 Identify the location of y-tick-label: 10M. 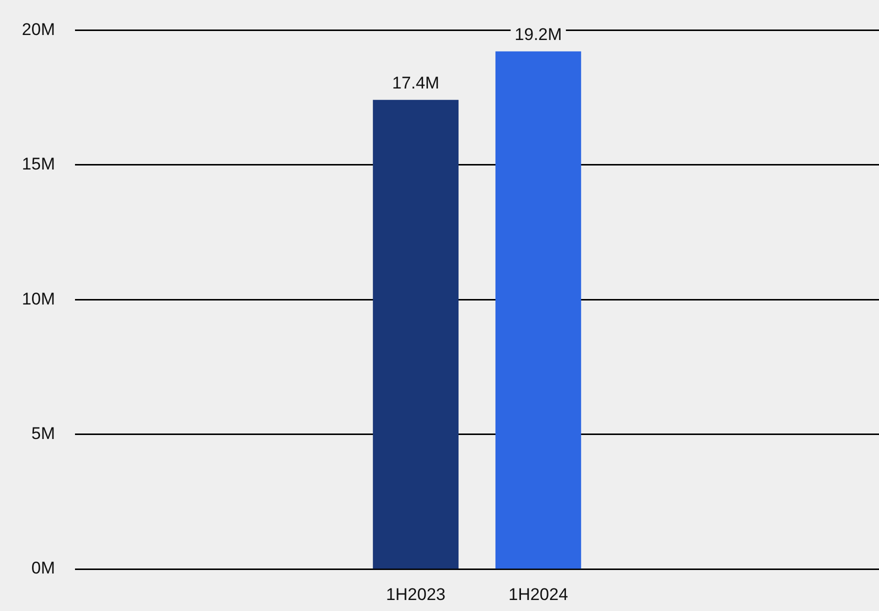
(38, 298).